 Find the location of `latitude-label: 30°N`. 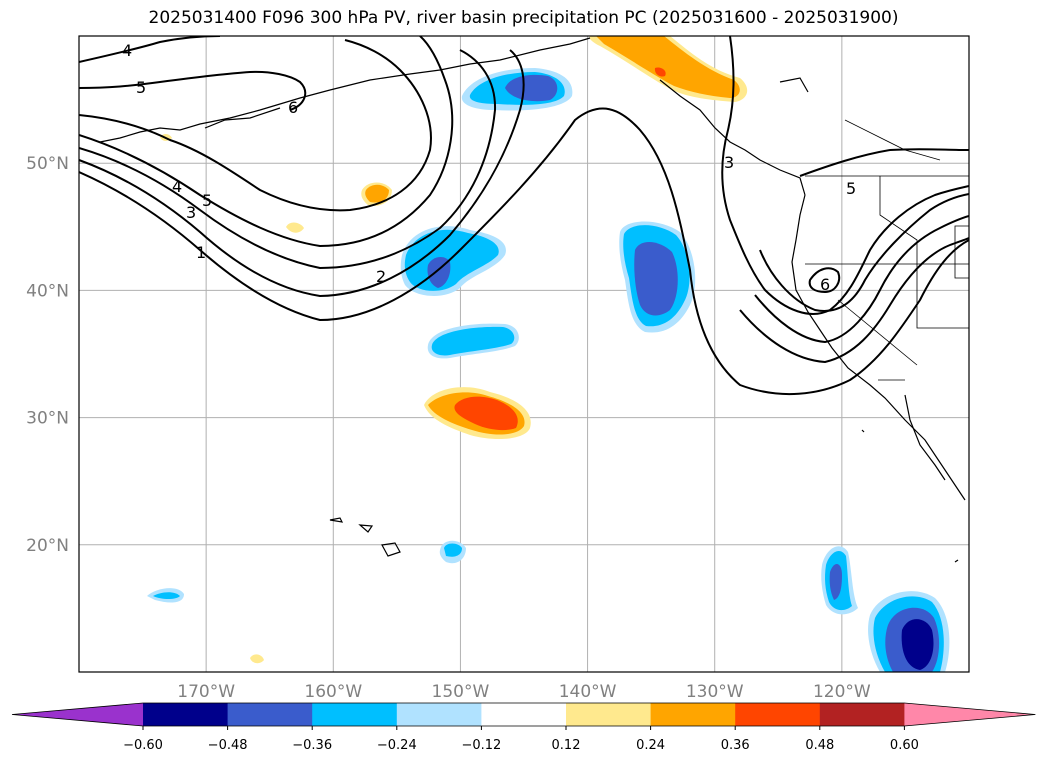

latitude-label: 30°N is located at coordinates (47, 419).